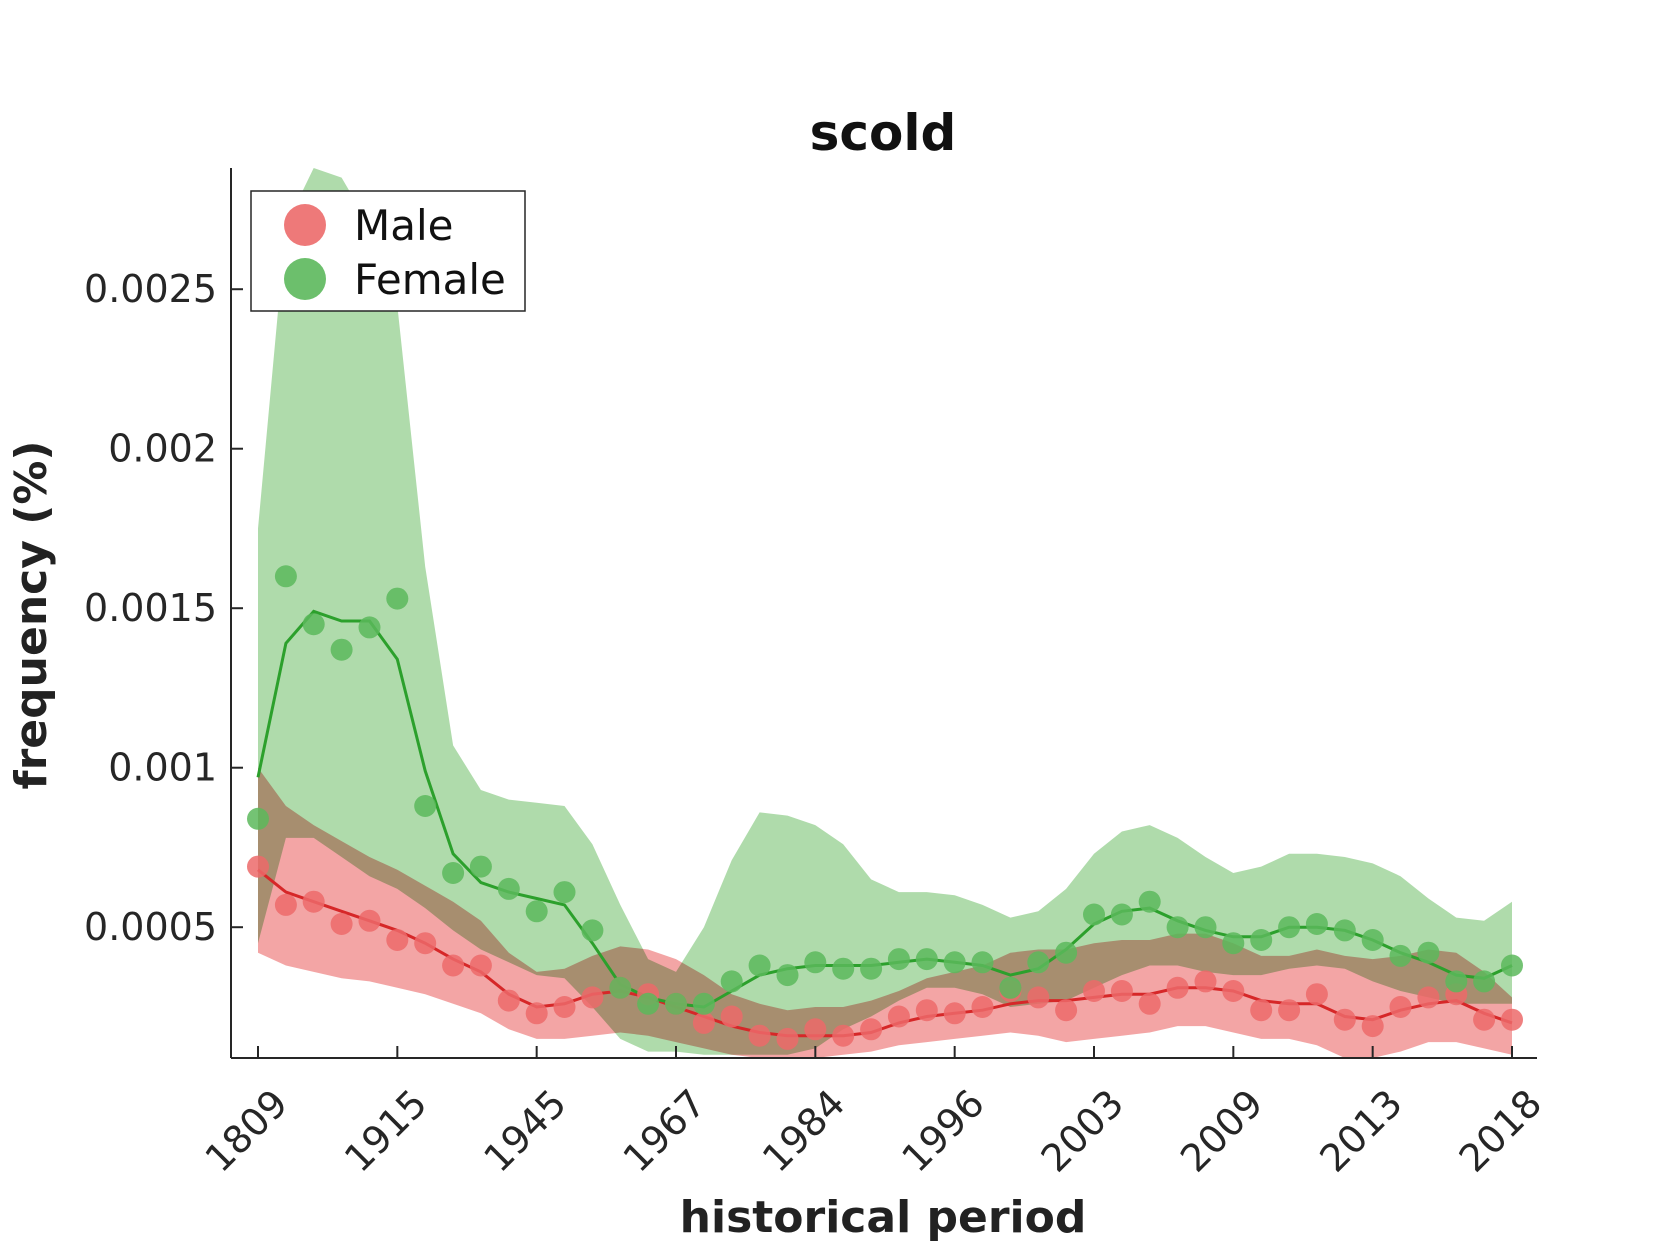 The image size is (1680, 1260). What do you see at coordinates (1083, 1131) in the screenshot?
I see `x-tick-label: 2003` at bounding box center [1083, 1131].